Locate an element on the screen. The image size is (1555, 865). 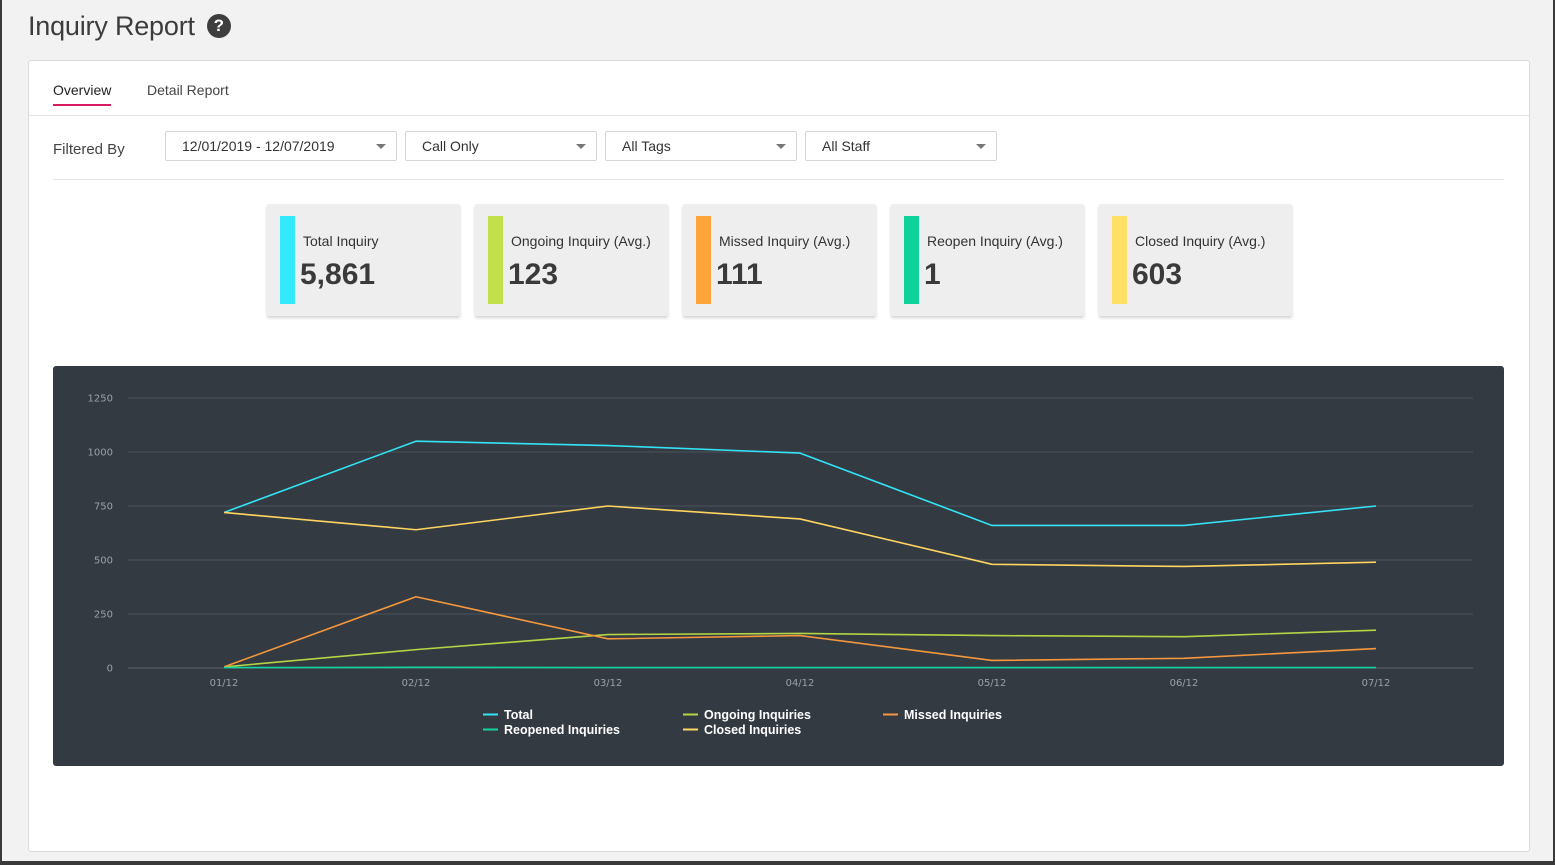
stat-value: 603 is located at coordinates (1157, 274).